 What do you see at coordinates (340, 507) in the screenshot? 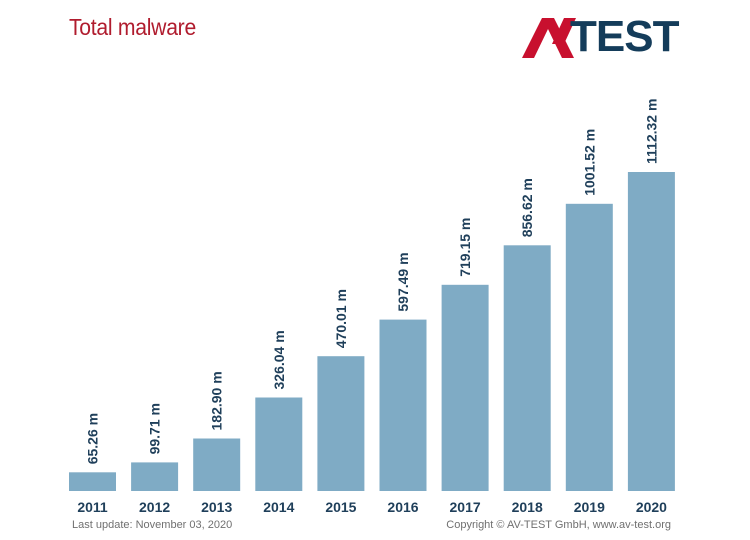
I see `x-tick-label-2015: 2015` at bounding box center [340, 507].